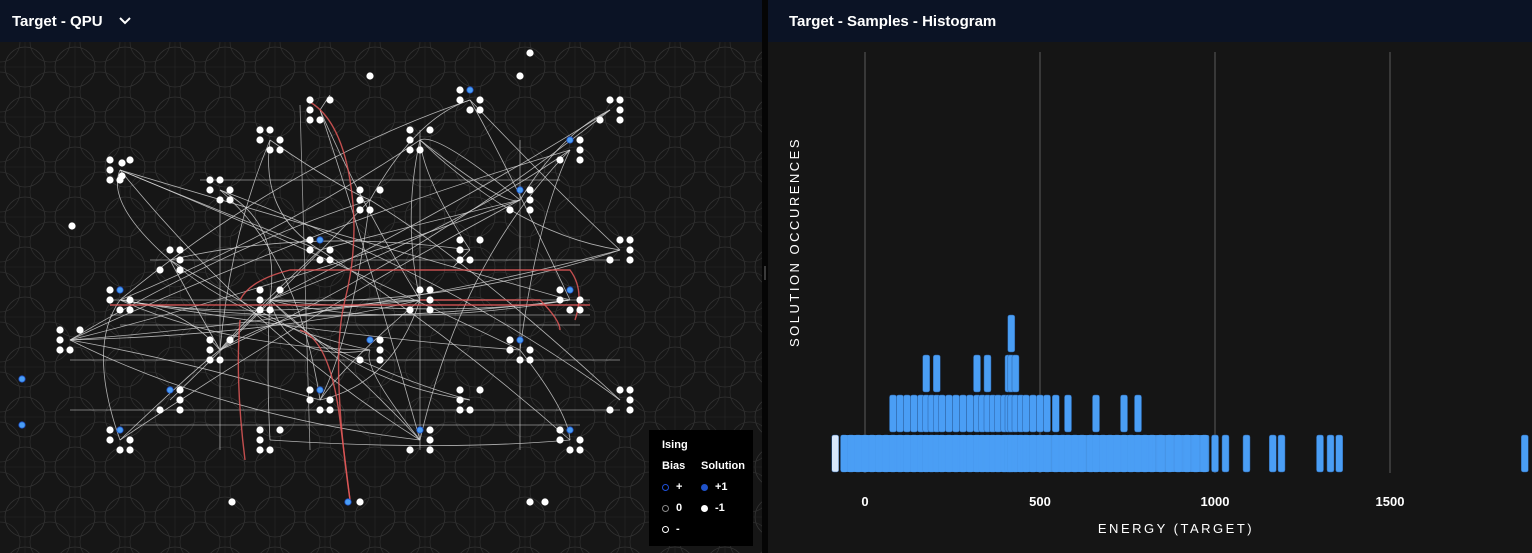  What do you see at coordinates (765, 276) in the screenshot?
I see `panel-resize-divider` at bounding box center [765, 276].